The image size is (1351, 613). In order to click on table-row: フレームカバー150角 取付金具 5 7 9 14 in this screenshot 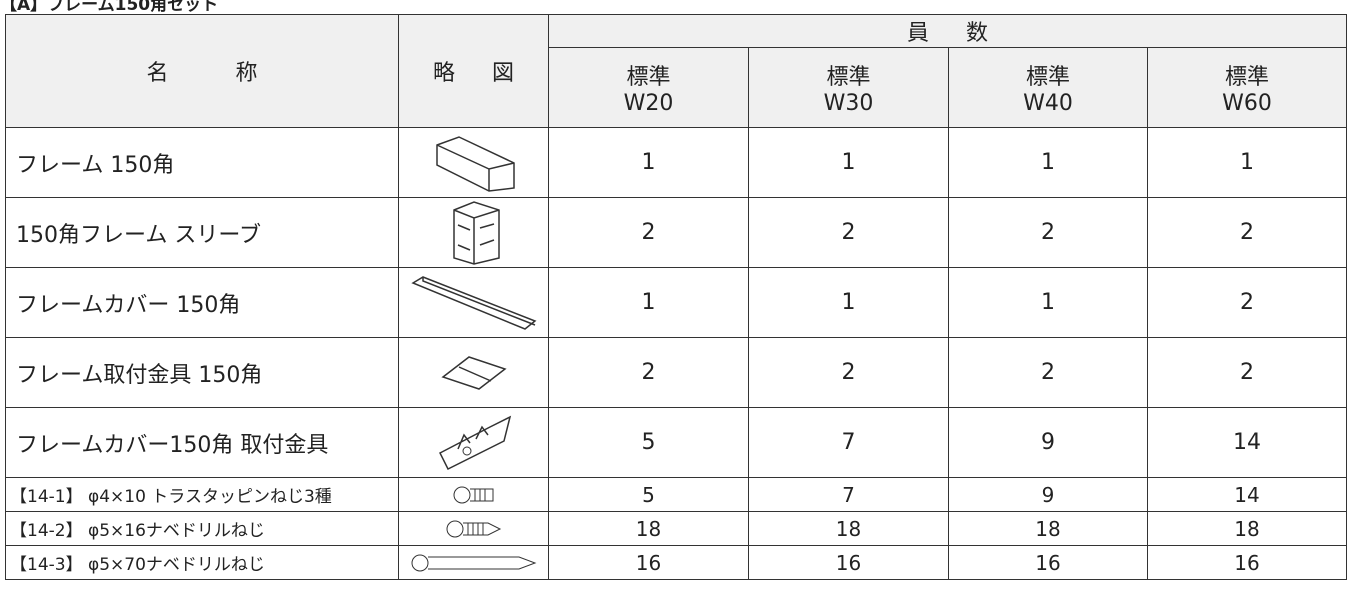, I will do `click(676, 442)`.